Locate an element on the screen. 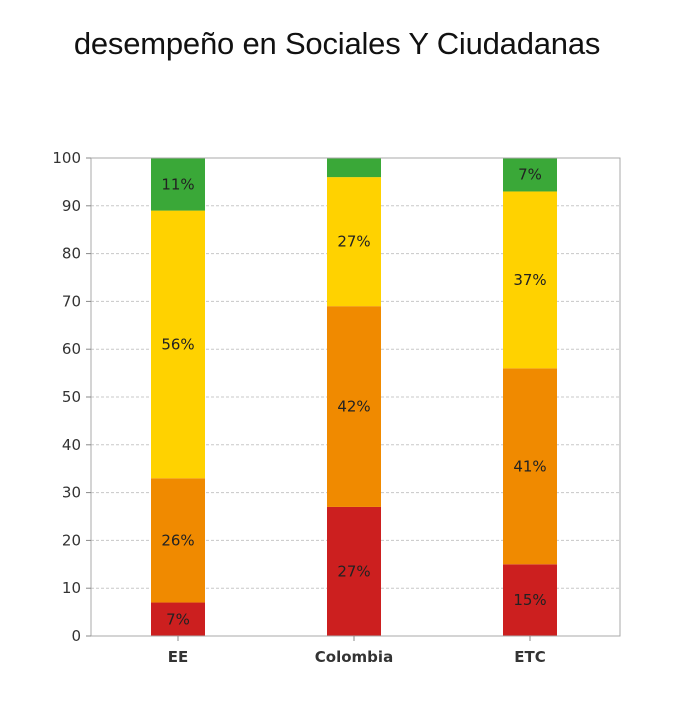 The height and width of the screenshot is (712, 674). x-tick-label: ETC is located at coordinates (530, 657).